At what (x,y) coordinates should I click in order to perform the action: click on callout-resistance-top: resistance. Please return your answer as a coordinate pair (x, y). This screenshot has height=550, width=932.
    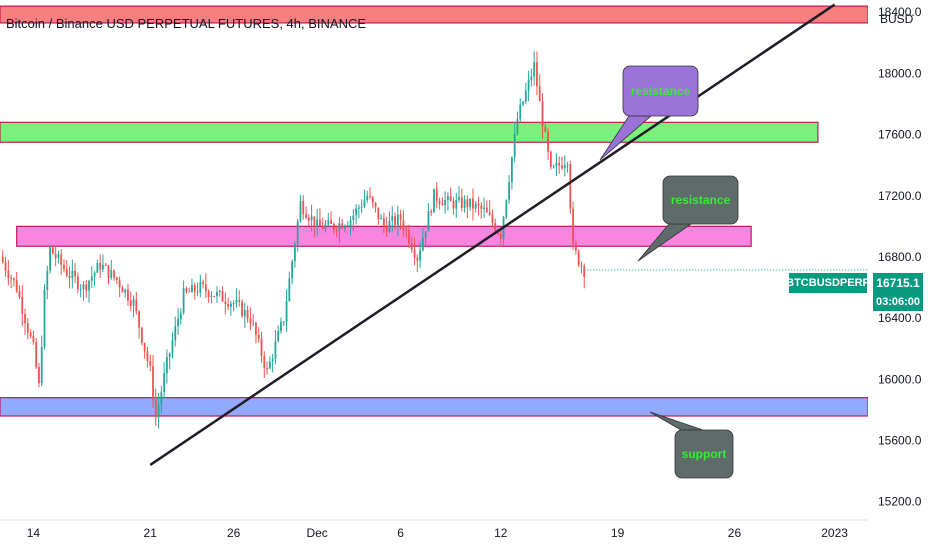
    Looking at the image, I should click on (649, 113).